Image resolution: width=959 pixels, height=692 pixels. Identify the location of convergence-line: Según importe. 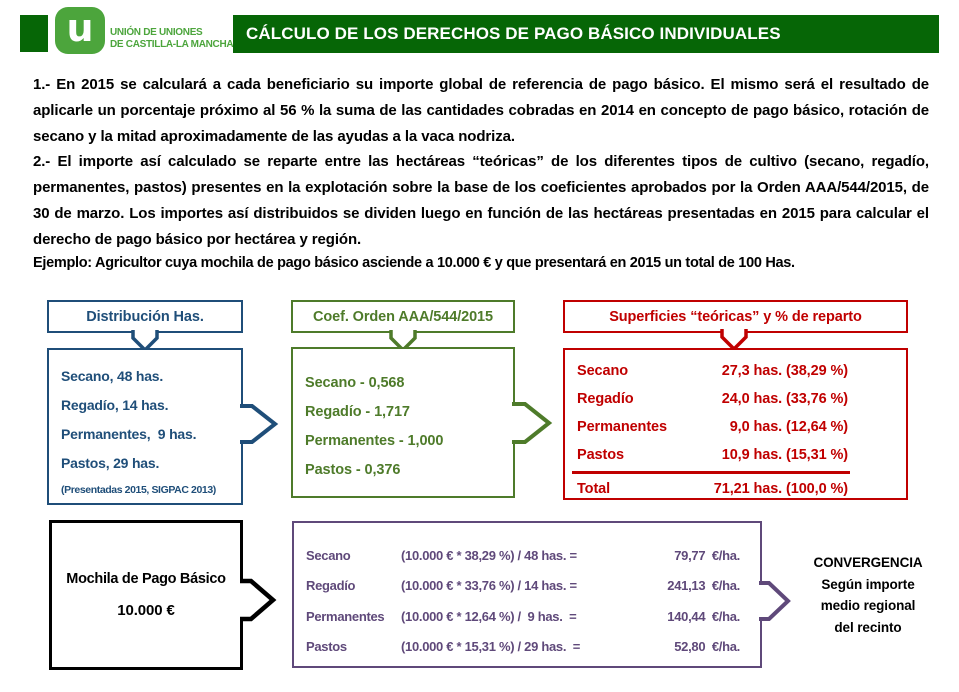
(868, 584).